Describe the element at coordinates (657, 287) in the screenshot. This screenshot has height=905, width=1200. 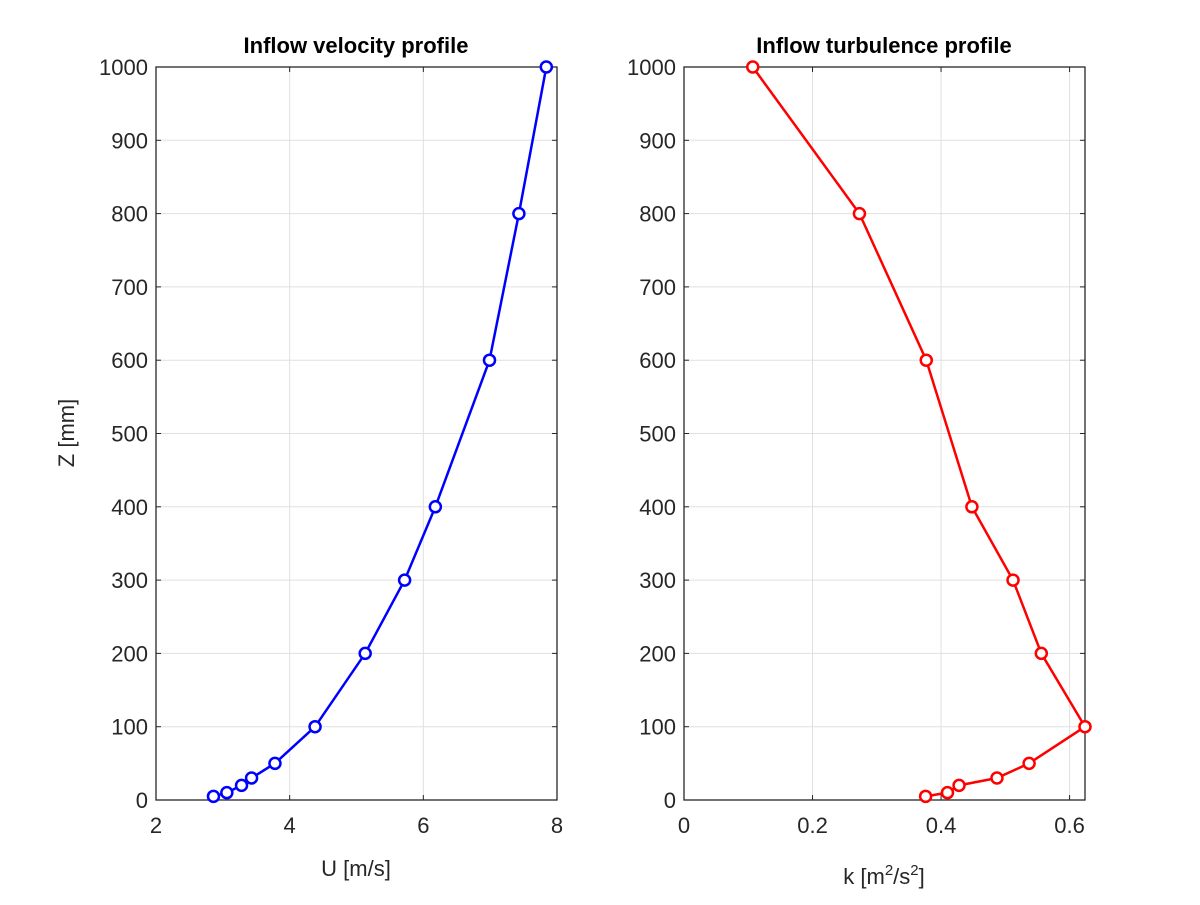
I see `turbulence-ytick-label: 700` at that location.